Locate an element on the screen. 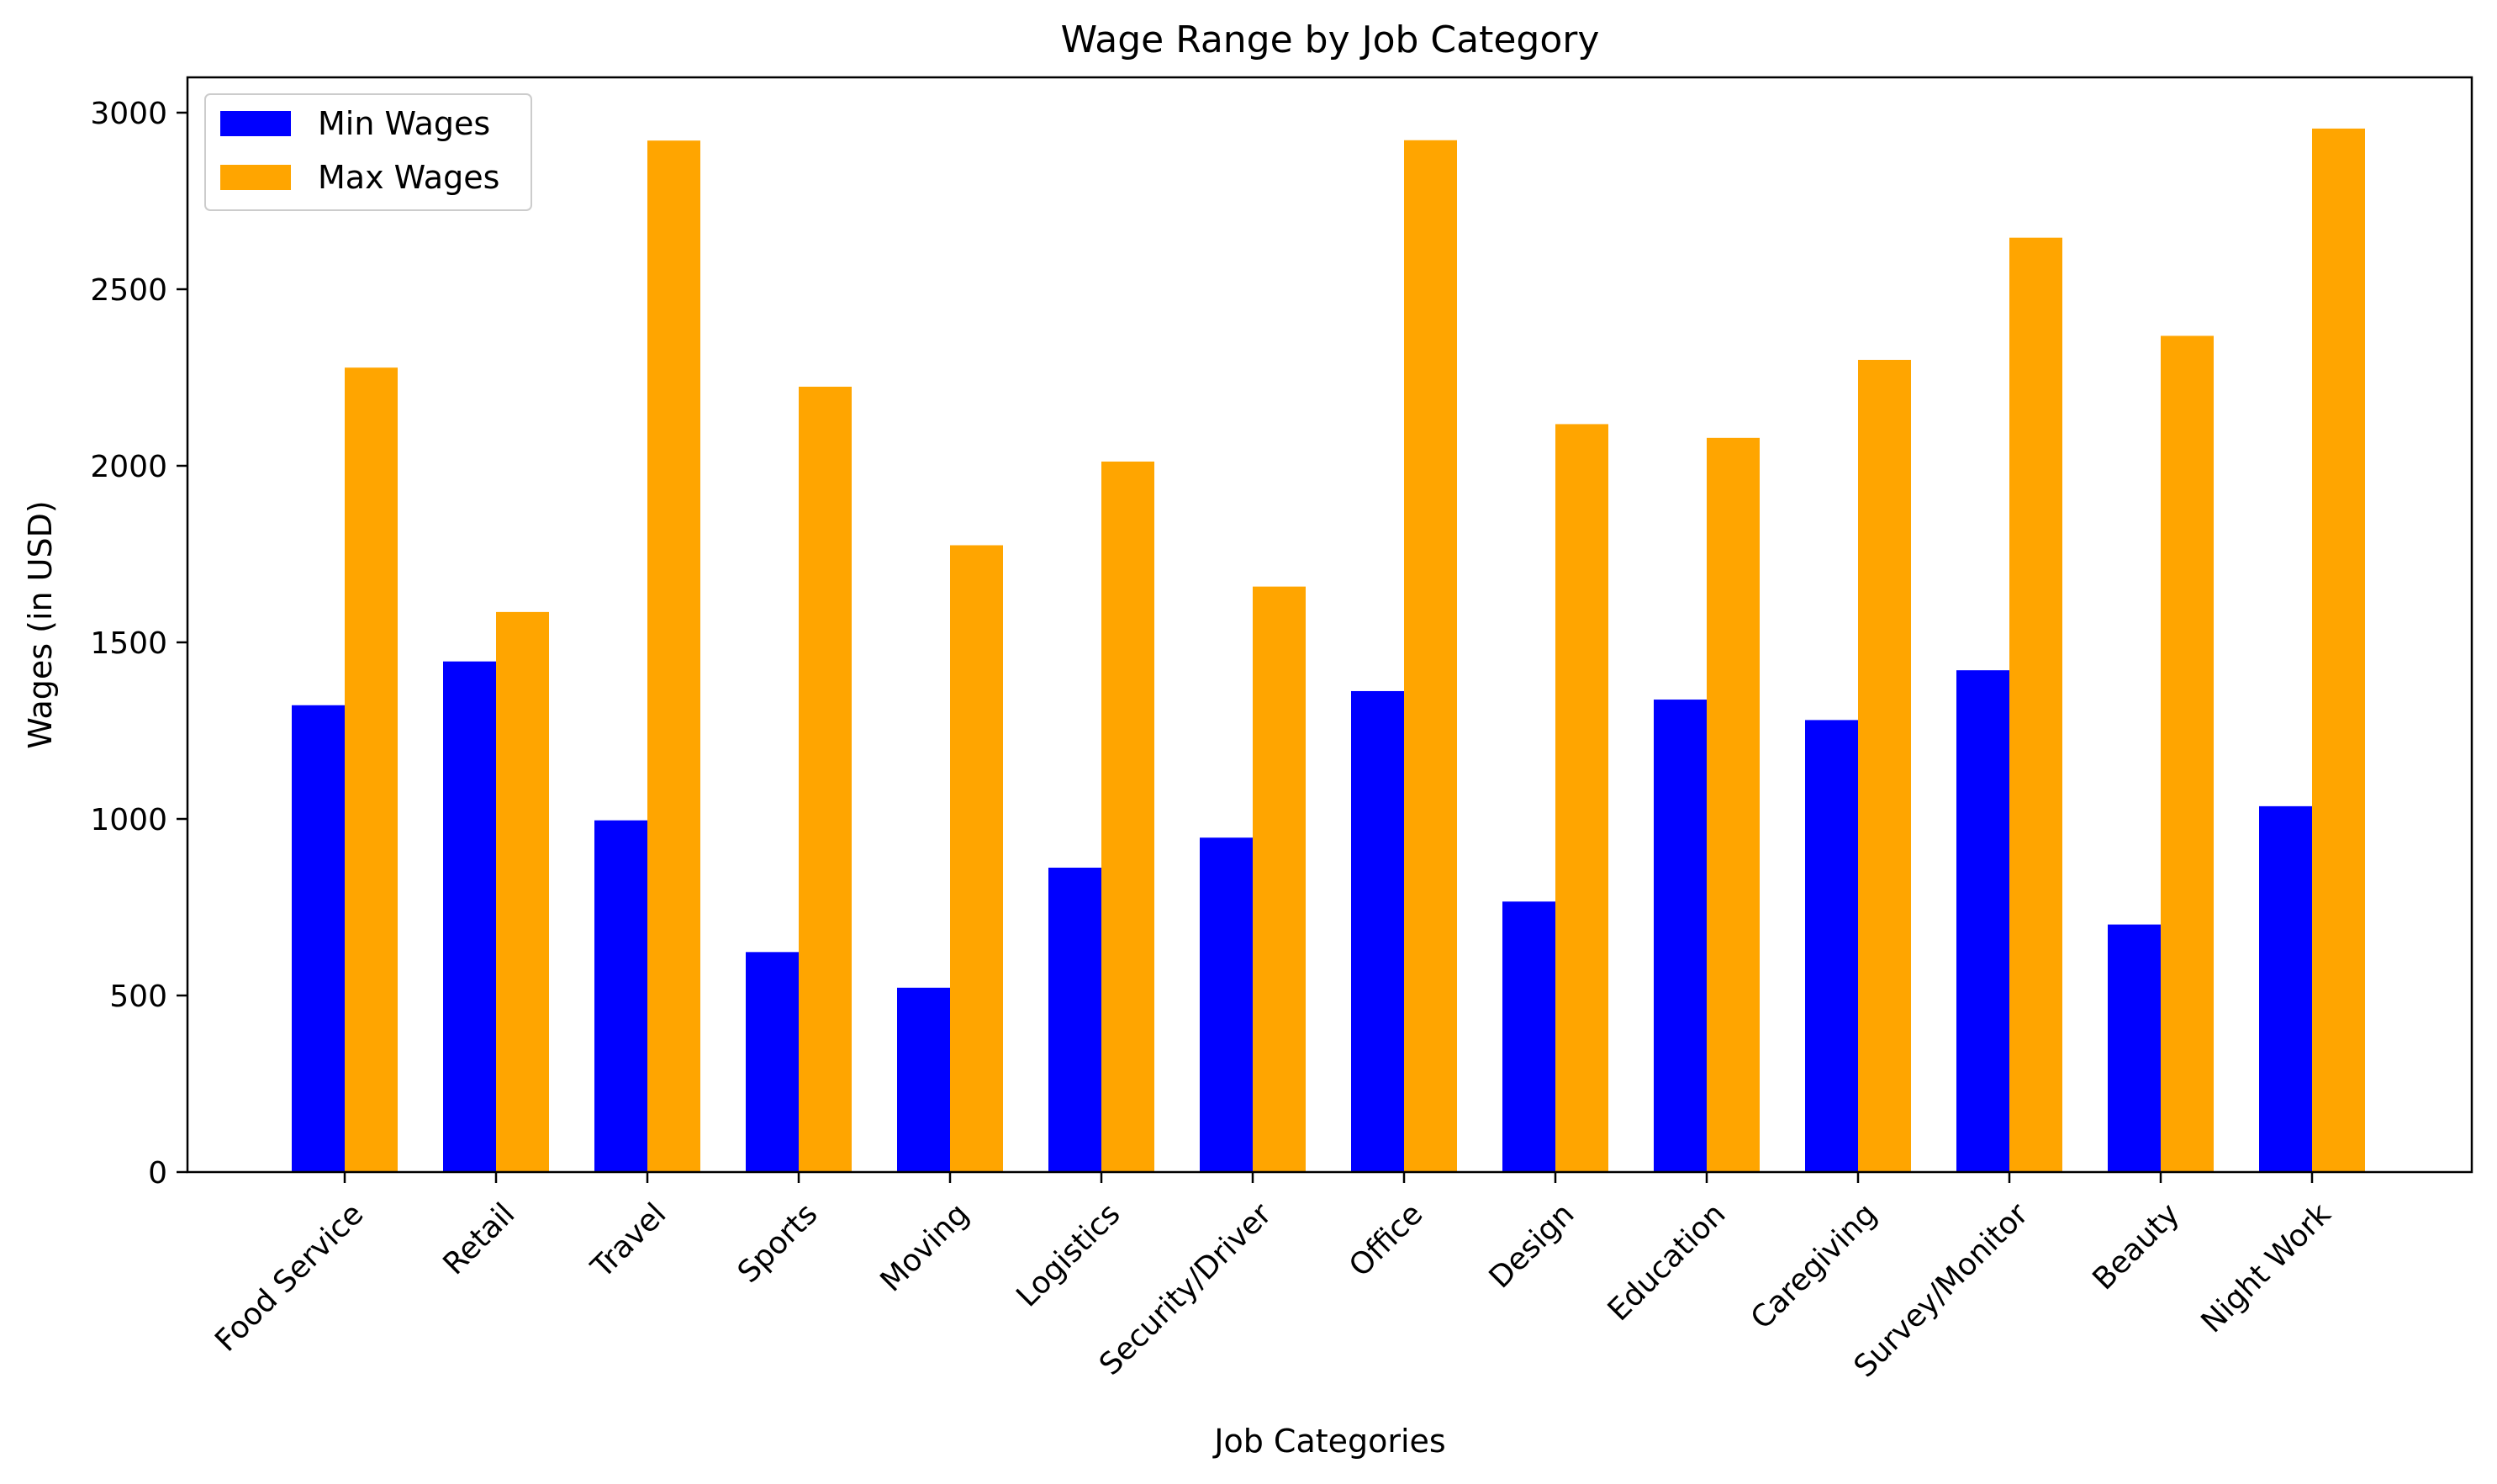  bar-max-wages-moving is located at coordinates (976, 858).